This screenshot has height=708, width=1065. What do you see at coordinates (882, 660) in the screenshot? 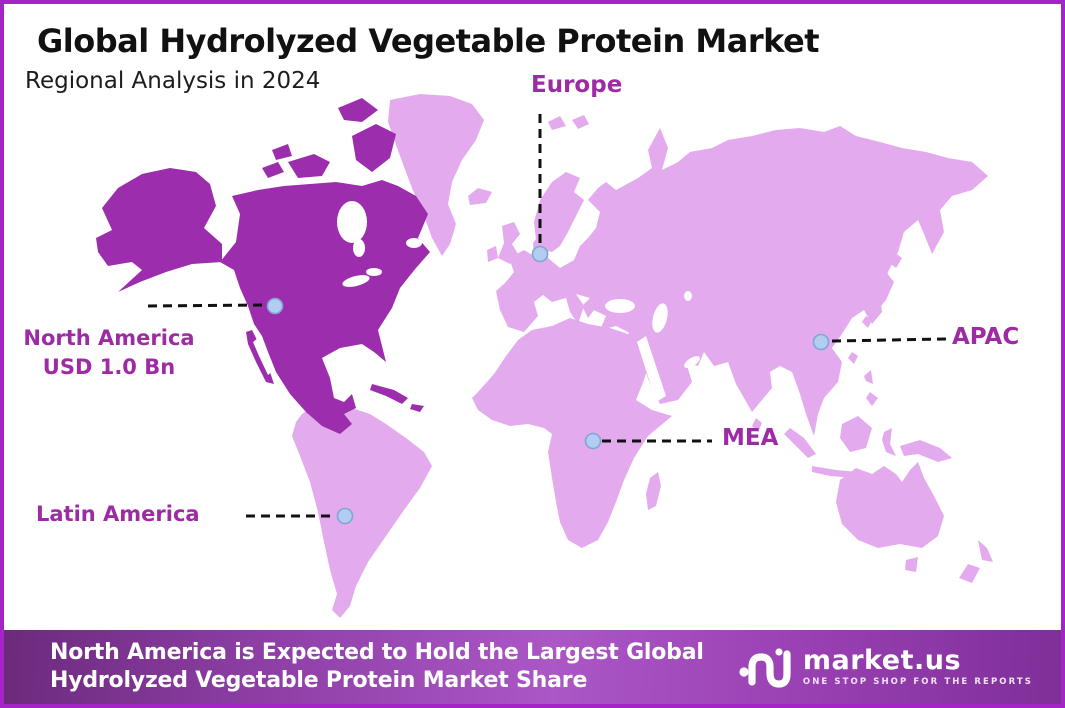
I see `logo-text: market.us` at bounding box center [882, 660].